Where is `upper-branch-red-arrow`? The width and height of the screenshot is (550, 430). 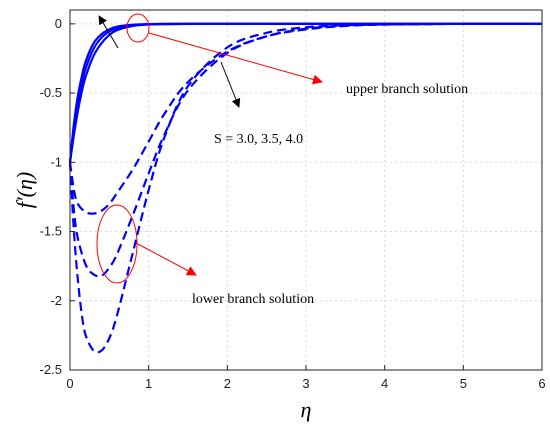 upper-branch-red-arrow is located at coordinates (235, 58).